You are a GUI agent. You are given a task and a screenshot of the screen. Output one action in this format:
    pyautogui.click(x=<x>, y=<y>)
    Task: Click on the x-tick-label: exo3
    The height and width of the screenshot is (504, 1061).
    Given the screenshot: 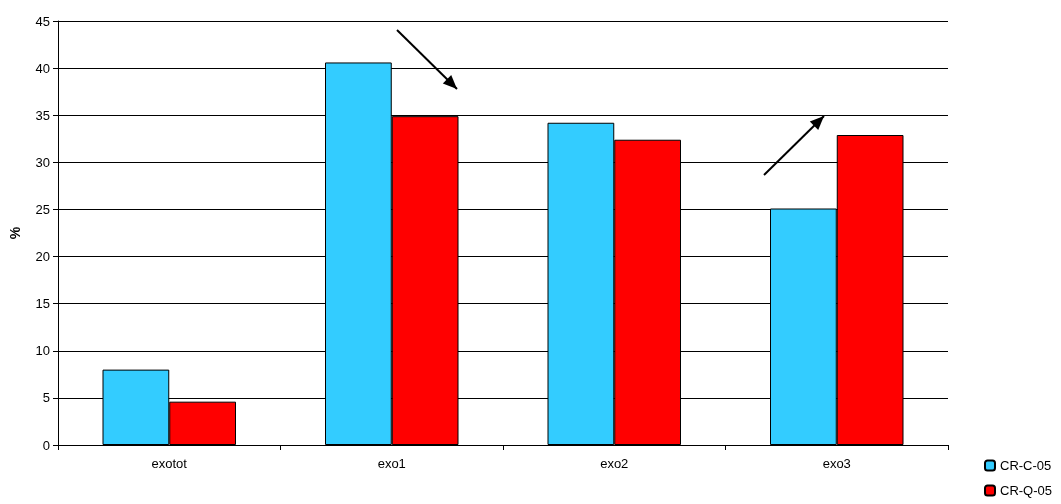 What is the action you would take?
    pyautogui.click(x=836, y=463)
    